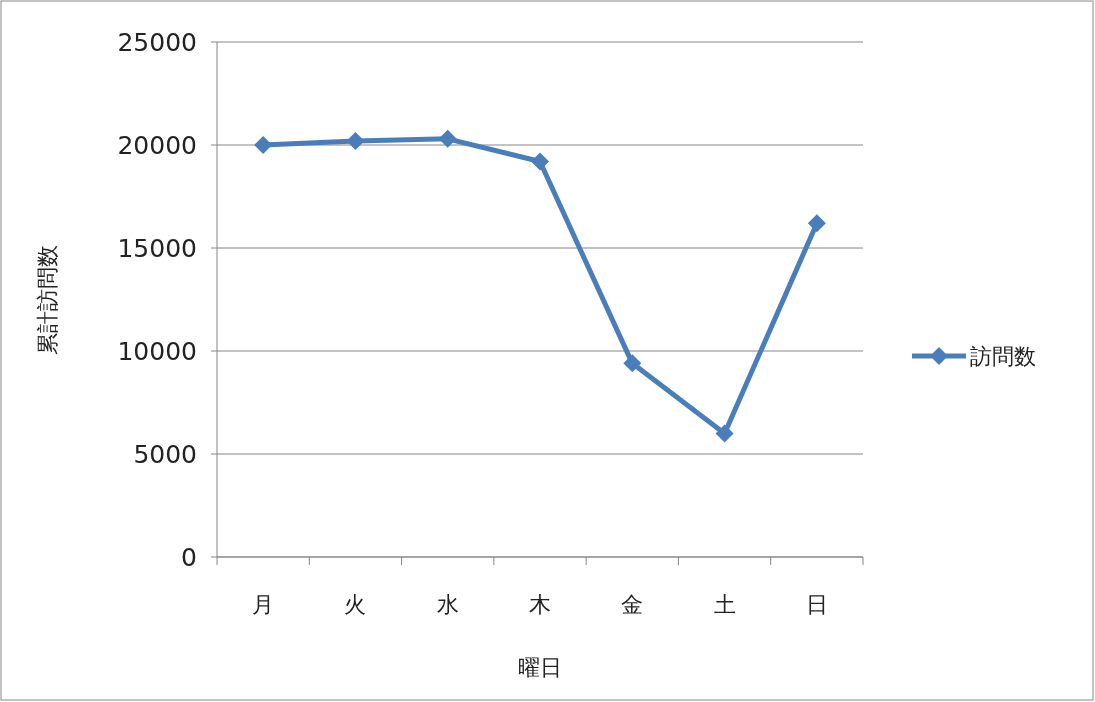 This screenshot has width=1095, height=702. What do you see at coordinates (165, 454) in the screenshot?
I see `y-tick-label: 5000` at bounding box center [165, 454].